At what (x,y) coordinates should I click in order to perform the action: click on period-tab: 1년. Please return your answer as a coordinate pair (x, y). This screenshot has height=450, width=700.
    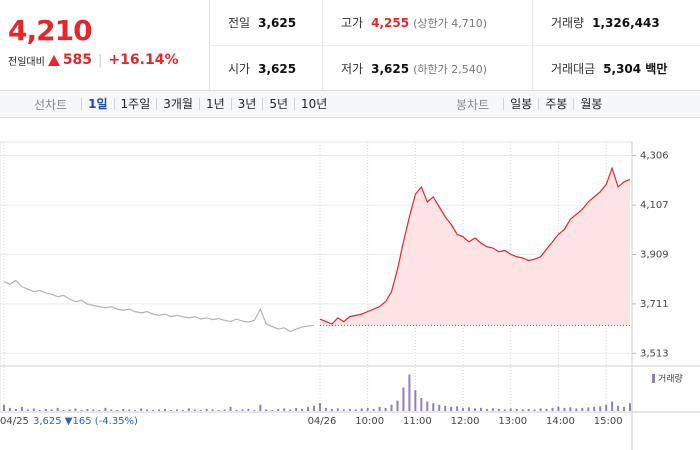
    Looking at the image, I should click on (214, 104).